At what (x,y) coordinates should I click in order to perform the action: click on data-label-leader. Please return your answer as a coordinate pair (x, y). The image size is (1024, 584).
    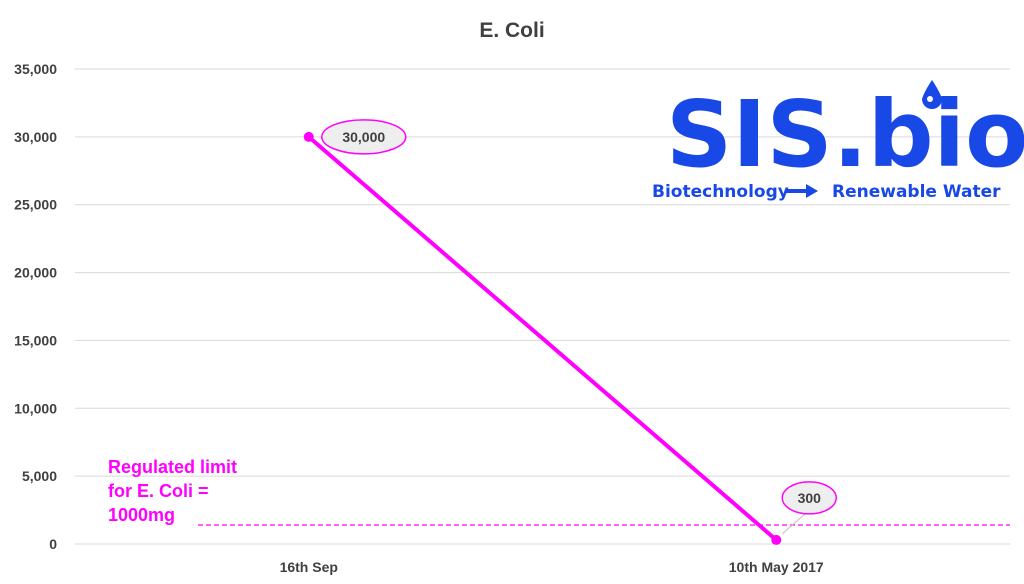
    Looking at the image, I should click on (794, 523).